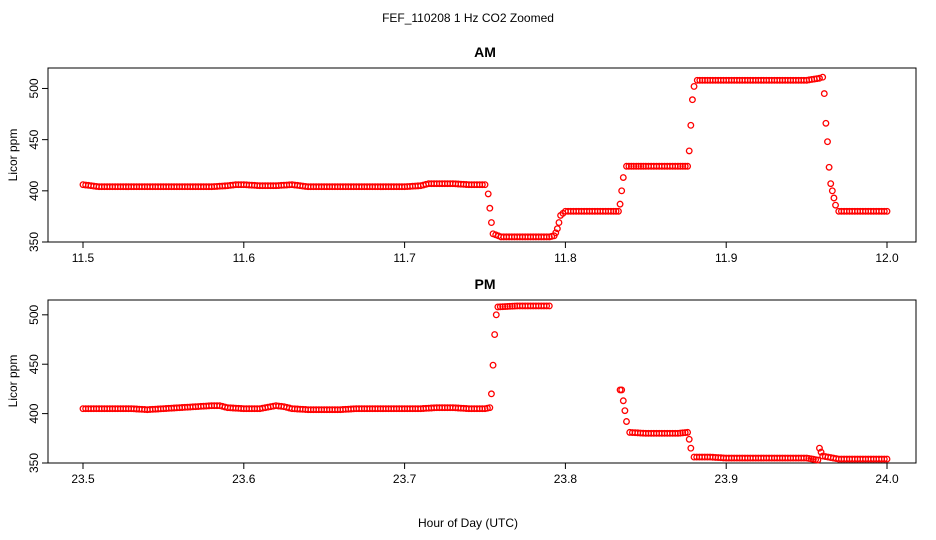  Describe the element at coordinates (244, 479) in the screenshot. I see `pm-x-tick-label: 23.6` at that location.